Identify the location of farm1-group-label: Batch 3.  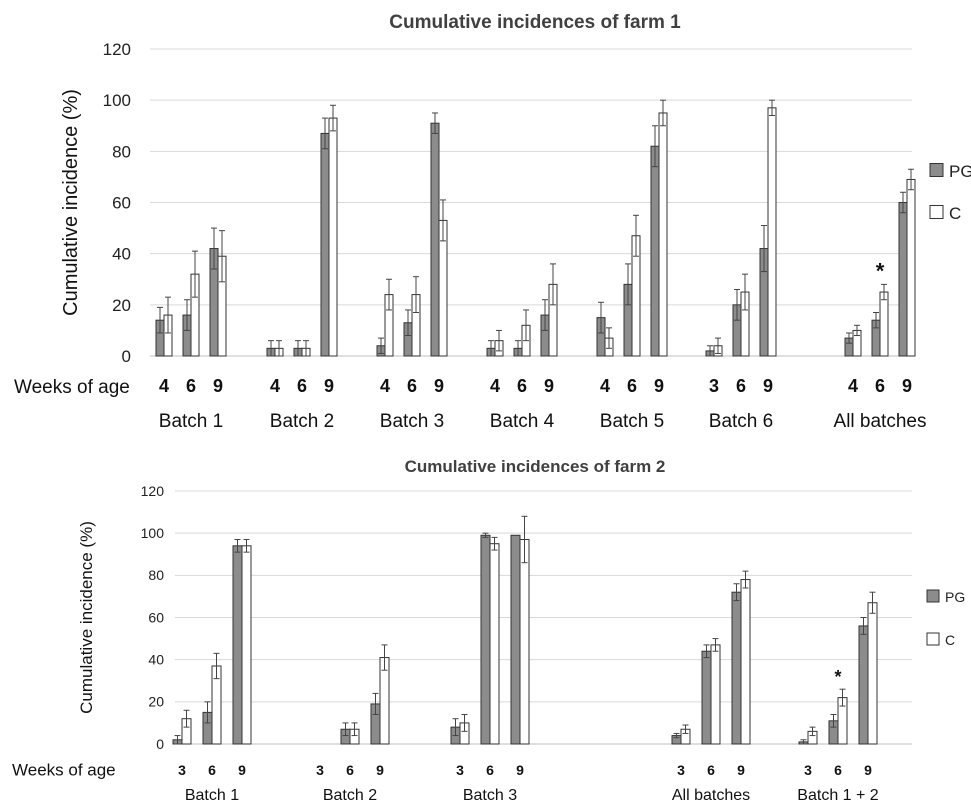
(412, 421).